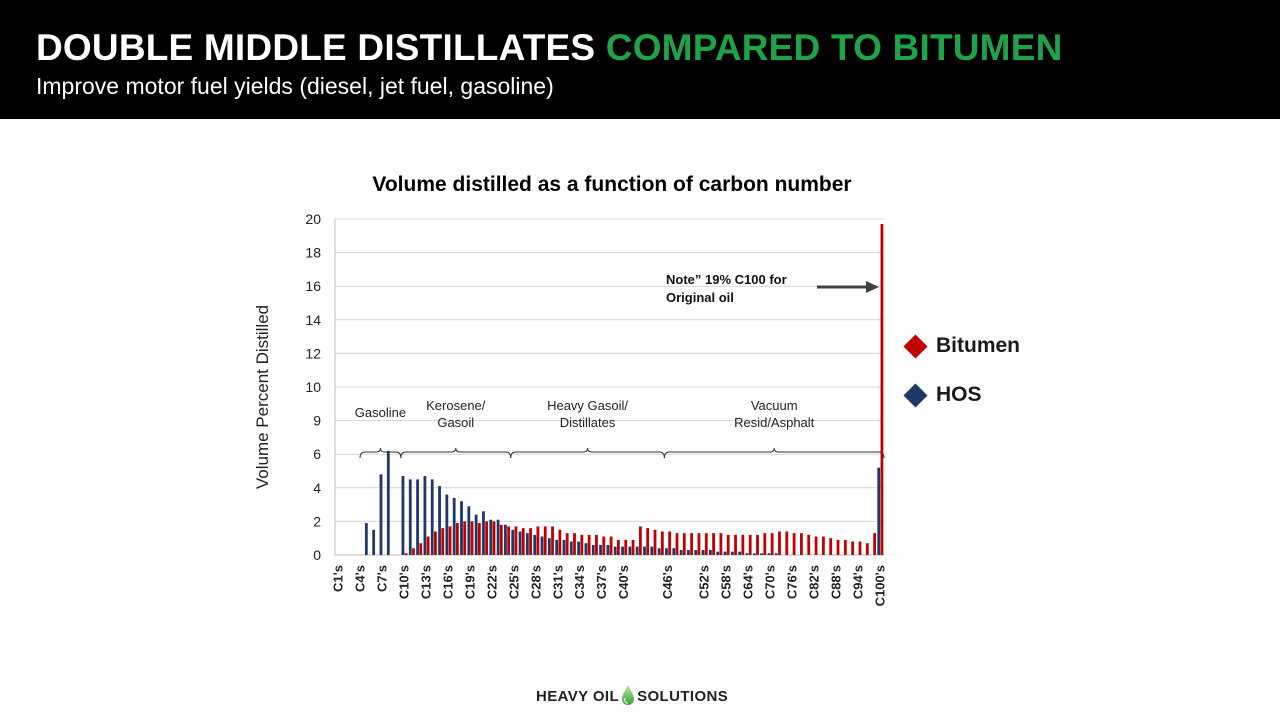 This screenshot has width=1280, height=720. I want to click on legend-item-hos: HOS, so click(961, 395).